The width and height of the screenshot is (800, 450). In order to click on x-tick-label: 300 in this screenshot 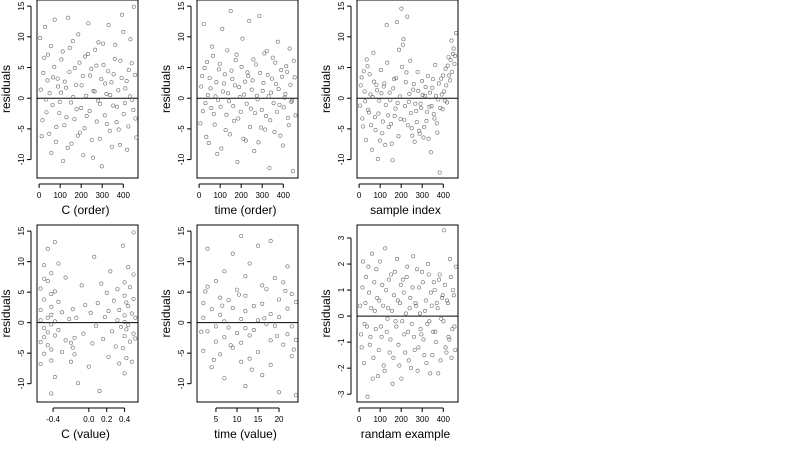, I will do `click(423, 419)`.